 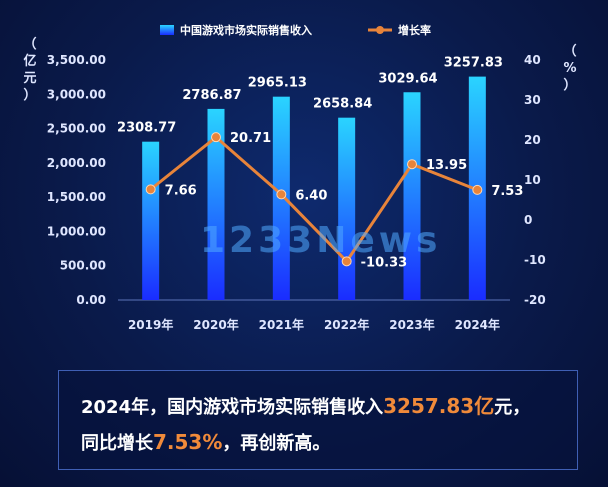 What do you see at coordinates (76, 60) in the screenshot?
I see `y-left-tick-label: 3,500.00` at bounding box center [76, 60].